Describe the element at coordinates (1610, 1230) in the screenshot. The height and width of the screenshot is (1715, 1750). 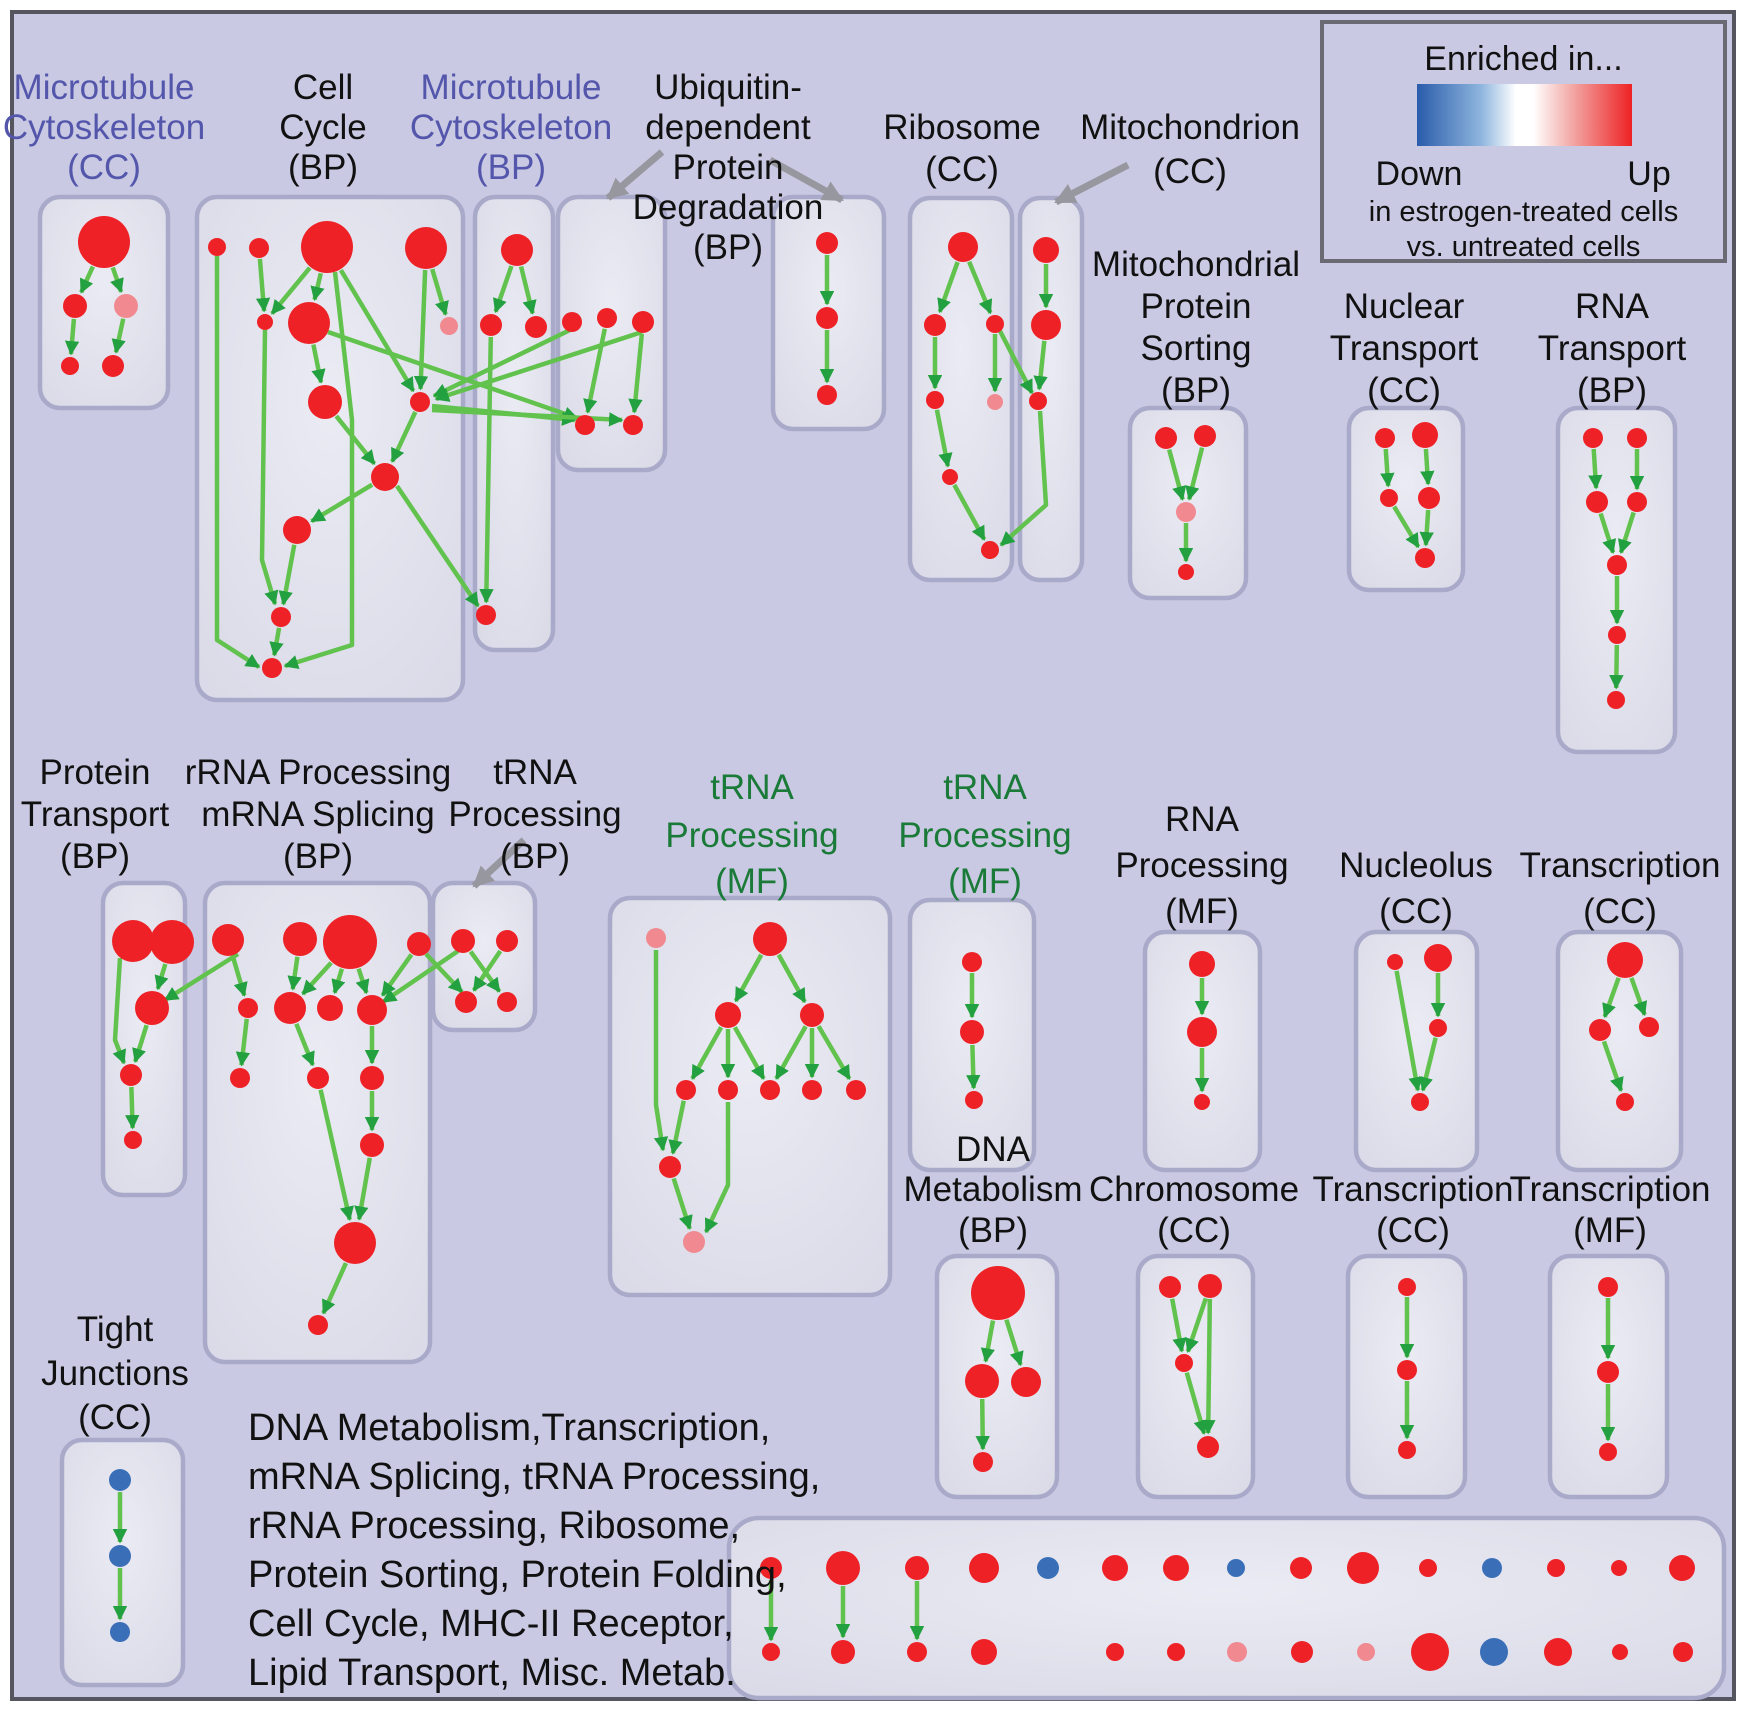
I see `cluster-label-transcription-mf-line2: (MF)` at that location.